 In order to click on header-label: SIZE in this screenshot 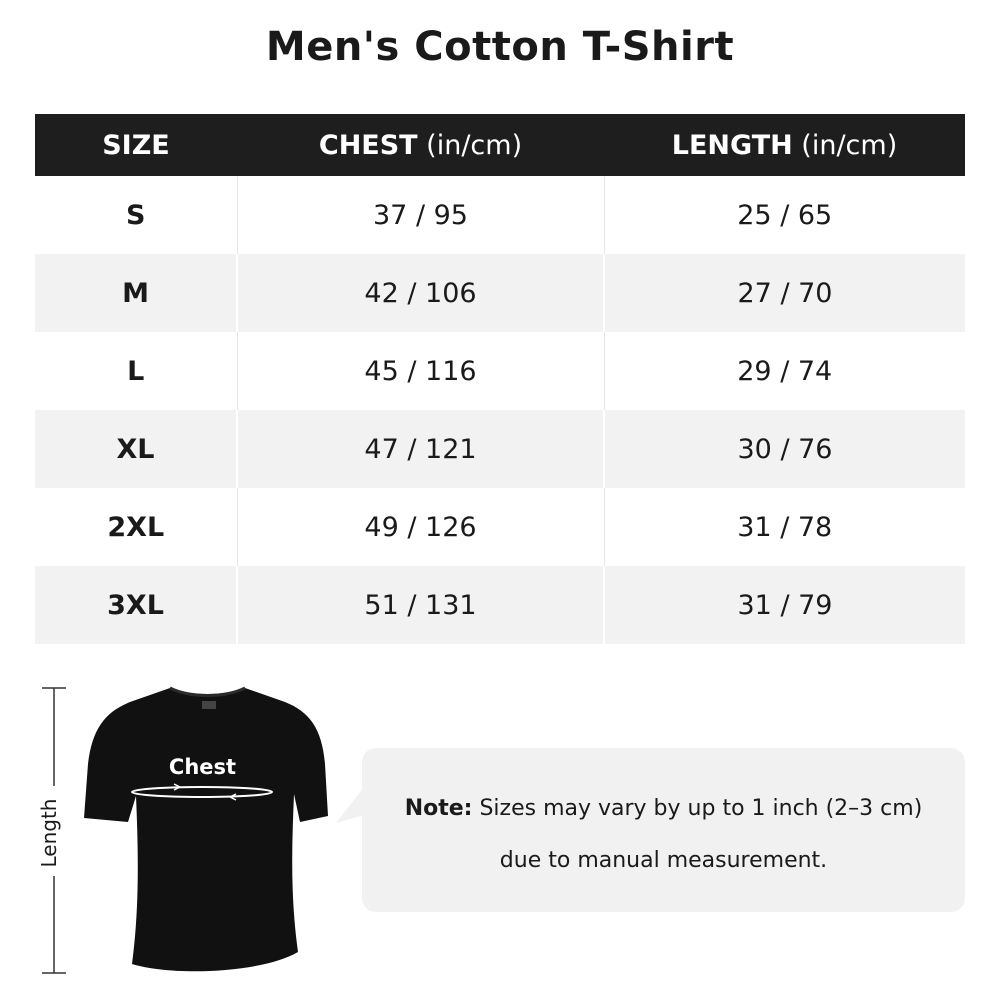, I will do `click(136, 145)`.